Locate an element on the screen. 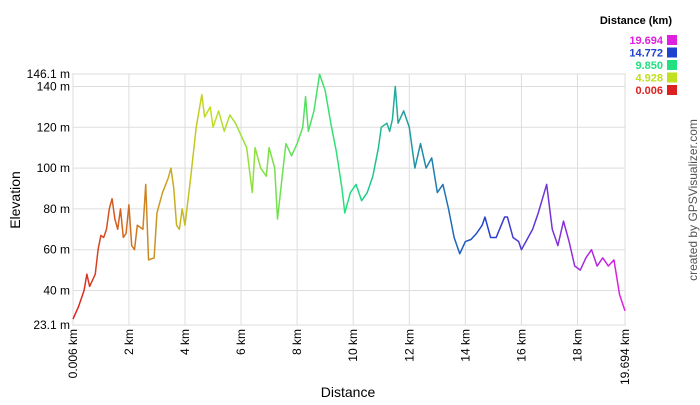 The image size is (700, 405). x-tick-label: 16 km is located at coordinates (521, 345).